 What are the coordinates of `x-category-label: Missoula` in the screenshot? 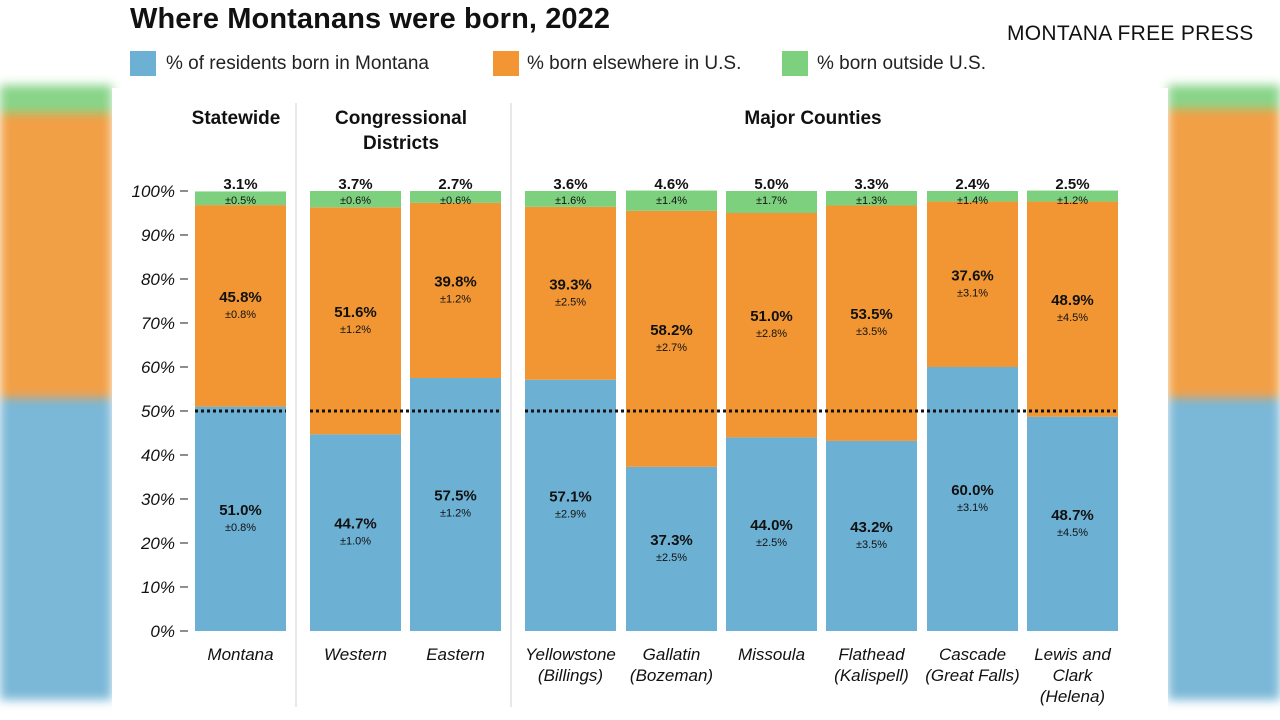 It's located at (771, 654).